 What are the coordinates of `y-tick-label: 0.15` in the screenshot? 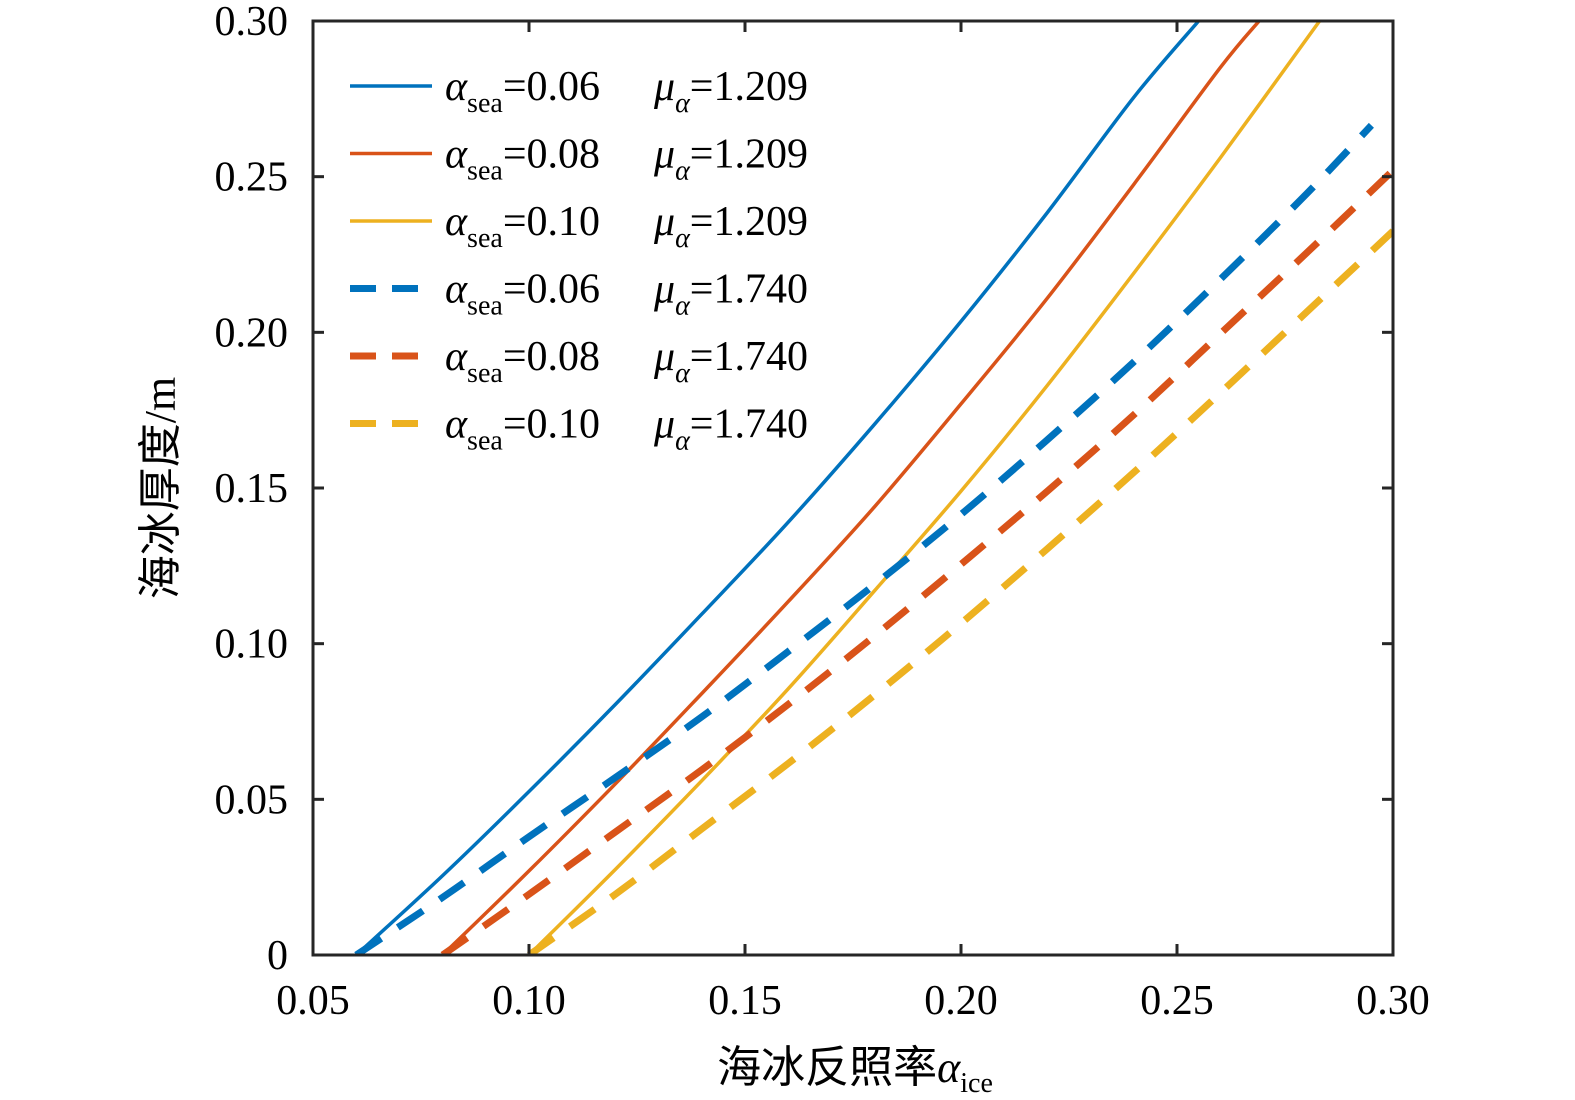 It's located at (252, 489).